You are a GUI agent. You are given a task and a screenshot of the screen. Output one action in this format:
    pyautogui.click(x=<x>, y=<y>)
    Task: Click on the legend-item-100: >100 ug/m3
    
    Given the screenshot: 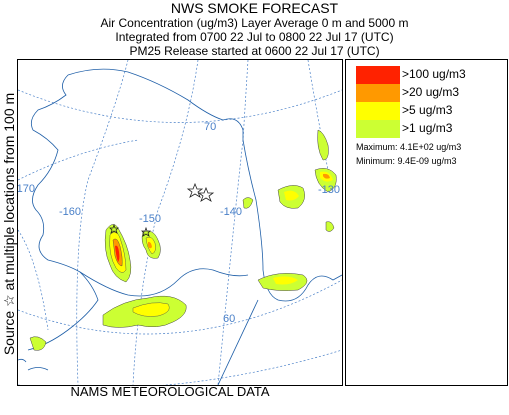 What is the action you would take?
    pyautogui.click(x=431, y=75)
    